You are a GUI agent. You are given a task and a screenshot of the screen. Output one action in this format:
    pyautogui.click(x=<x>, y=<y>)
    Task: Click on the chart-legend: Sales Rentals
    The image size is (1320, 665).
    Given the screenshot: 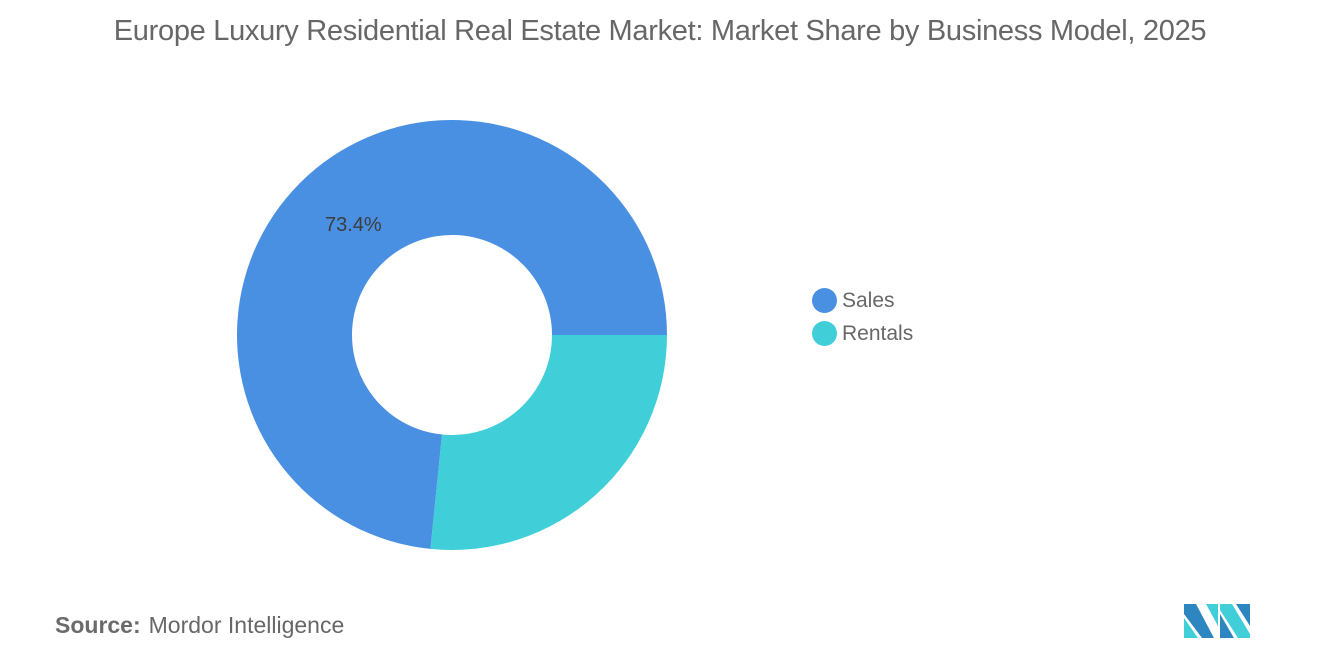 What is the action you would take?
    pyautogui.click(x=862, y=317)
    